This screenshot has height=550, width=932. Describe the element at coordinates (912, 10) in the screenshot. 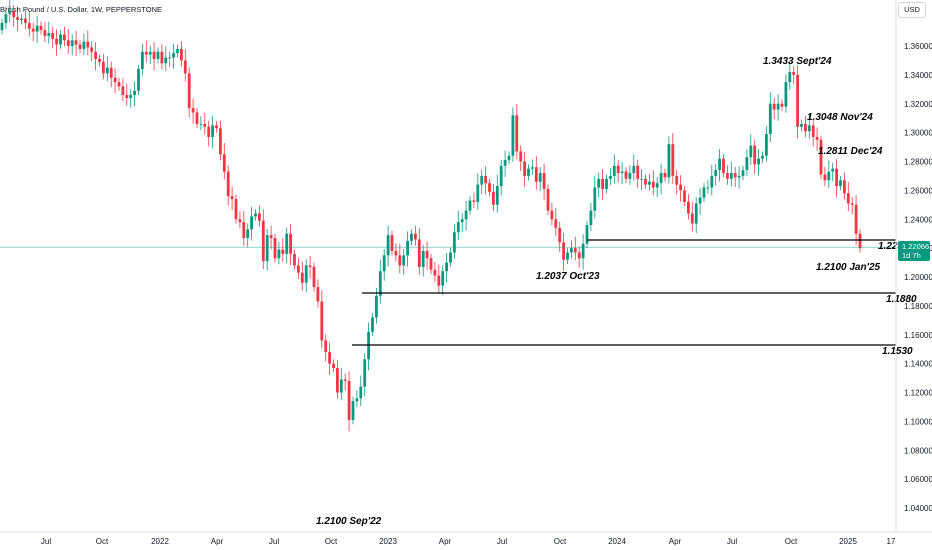

I see `currency-button: USD` at that location.